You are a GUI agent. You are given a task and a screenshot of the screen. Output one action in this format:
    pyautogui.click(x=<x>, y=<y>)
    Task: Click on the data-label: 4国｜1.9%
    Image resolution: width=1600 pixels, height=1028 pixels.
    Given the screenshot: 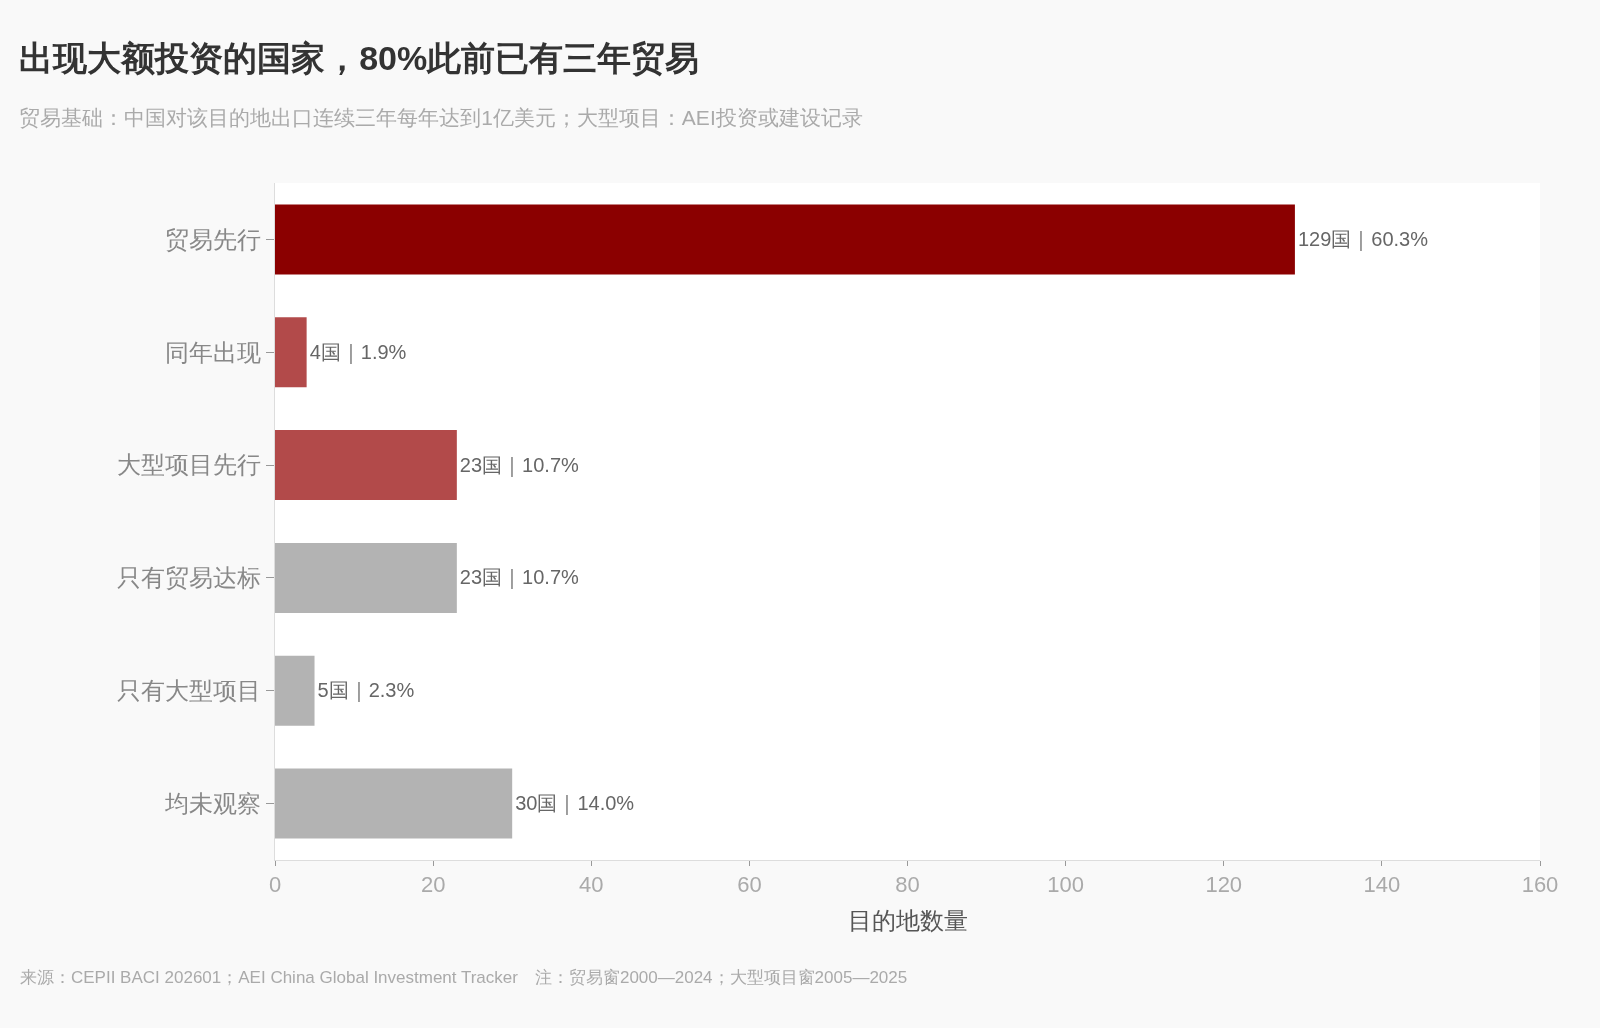 What is the action you would take?
    pyautogui.click(x=358, y=352)
    